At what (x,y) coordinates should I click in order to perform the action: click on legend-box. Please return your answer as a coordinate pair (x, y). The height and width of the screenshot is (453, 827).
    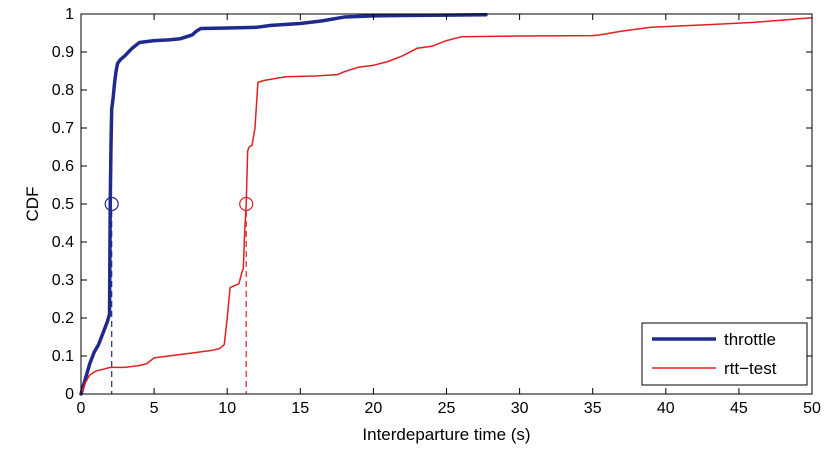
    Looking at the image, I should click on (724, 354).